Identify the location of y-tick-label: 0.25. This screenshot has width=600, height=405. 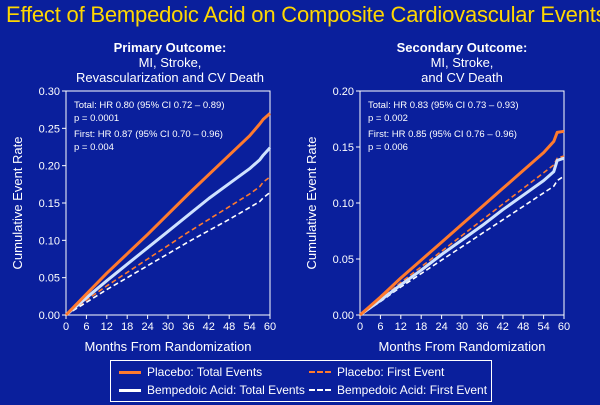
(49, 129).